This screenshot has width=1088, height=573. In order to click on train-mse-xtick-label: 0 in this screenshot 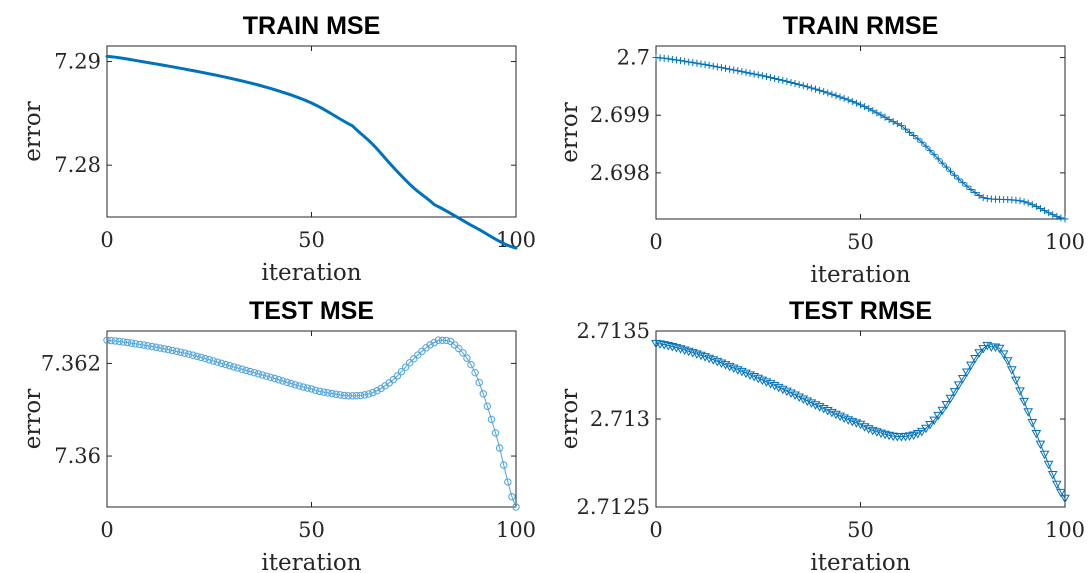, I will do `click(106, 240)`.